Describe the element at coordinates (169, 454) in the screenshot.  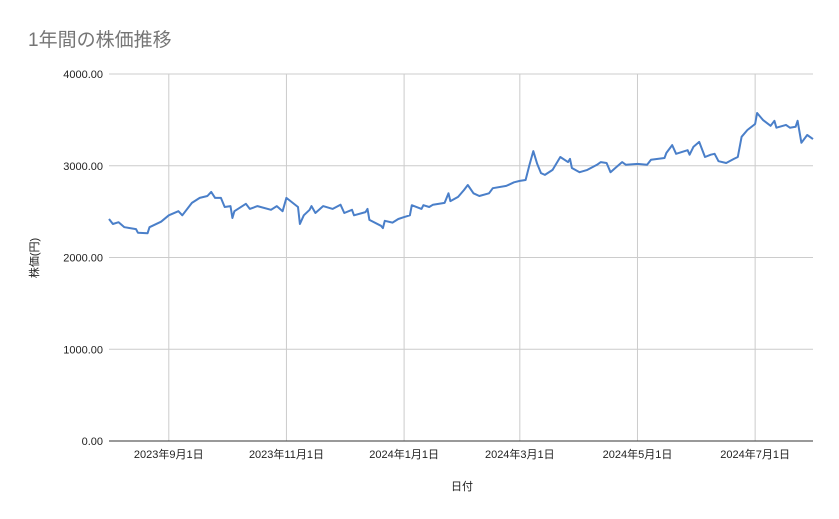
I see `x-tick-label: 2023年9月1日` at that location.